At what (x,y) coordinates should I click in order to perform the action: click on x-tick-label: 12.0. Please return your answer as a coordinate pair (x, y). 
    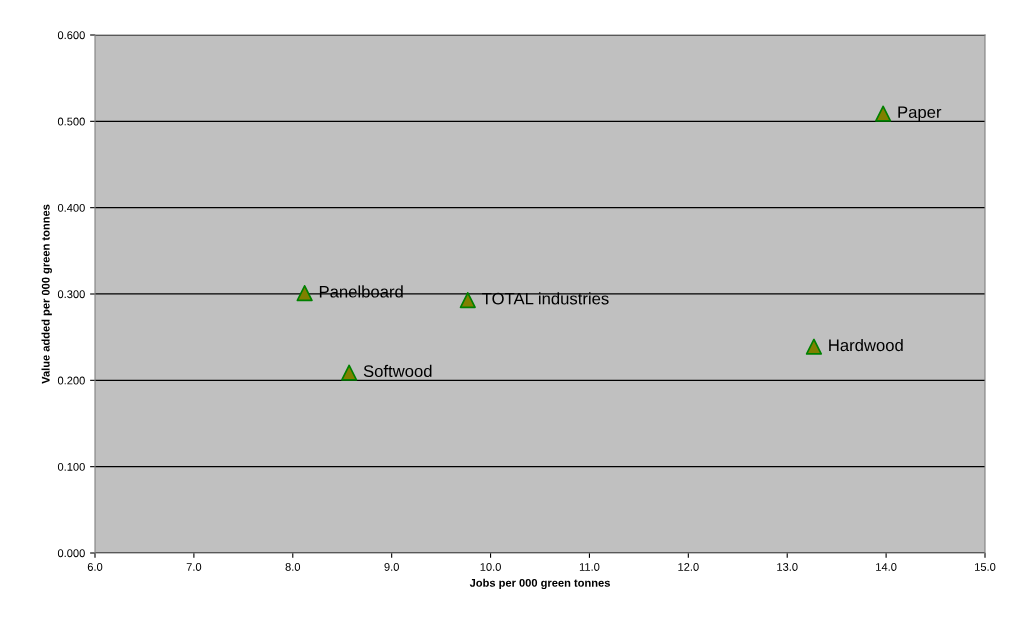
    Looking at the image, I should click on (688, 567).